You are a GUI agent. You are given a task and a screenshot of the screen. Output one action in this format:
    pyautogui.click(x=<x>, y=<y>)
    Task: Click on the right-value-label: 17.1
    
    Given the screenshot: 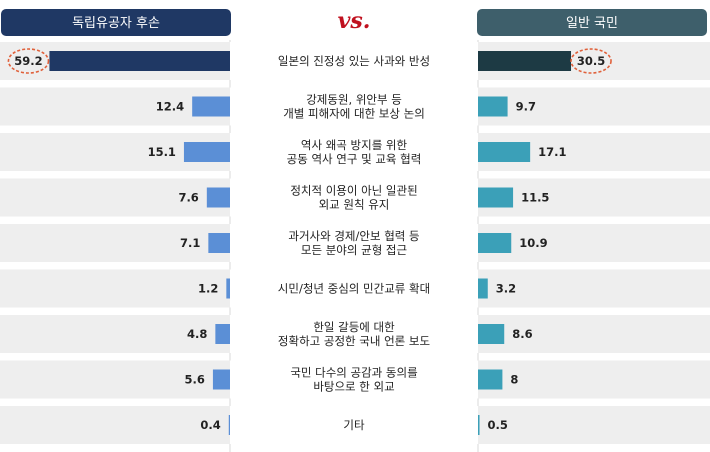 What is the action you would take?
    pyautogui.click(x=552, y=152)
    